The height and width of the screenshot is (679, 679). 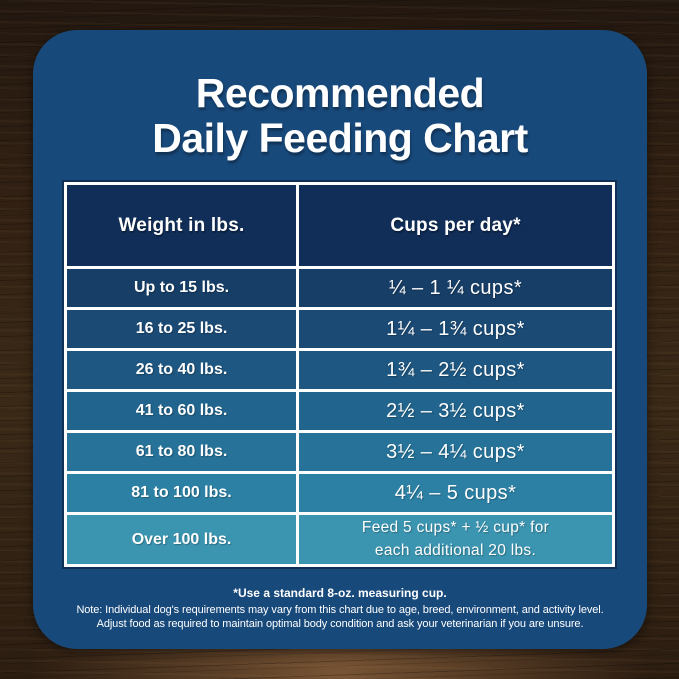 What do you see at coordinates (455, 328) in the screenshot?
I see `cups-value: 1¼ – 1¾ cups*` at bounding box center [455, 328].